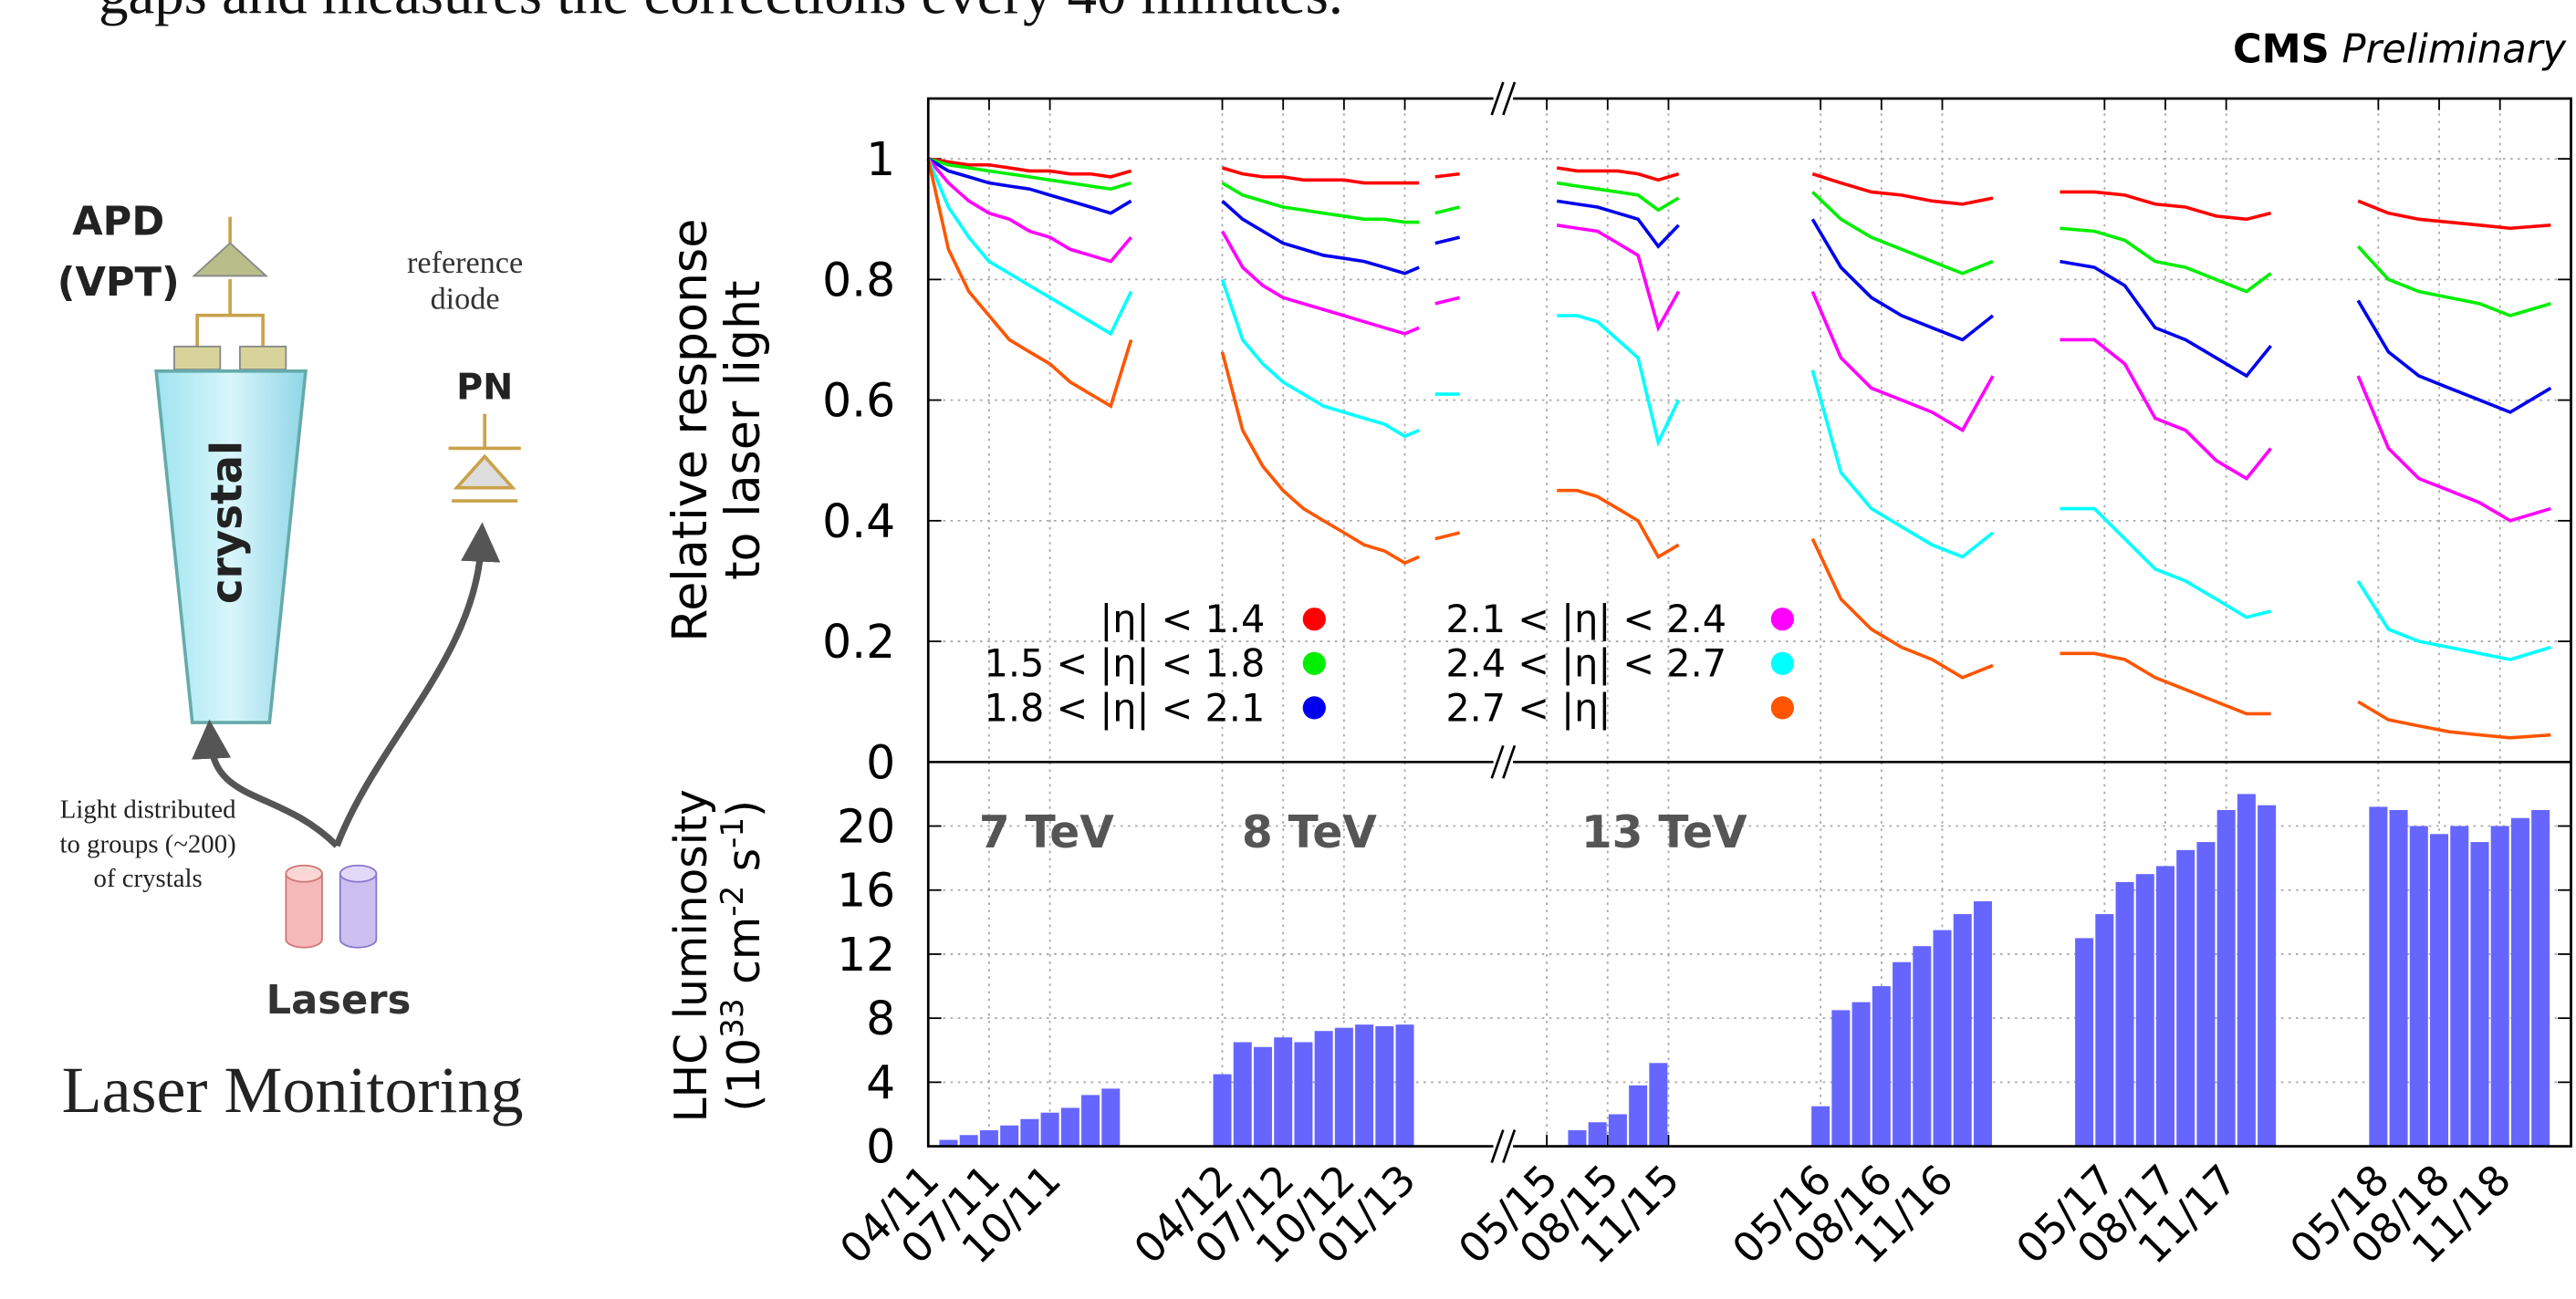 The width and height of the screenshot is (2576, 1299). What do you see at coordinates (465, 299) in the screenshot?
I see `reference-label: diode` at bounding box center [465, 299].